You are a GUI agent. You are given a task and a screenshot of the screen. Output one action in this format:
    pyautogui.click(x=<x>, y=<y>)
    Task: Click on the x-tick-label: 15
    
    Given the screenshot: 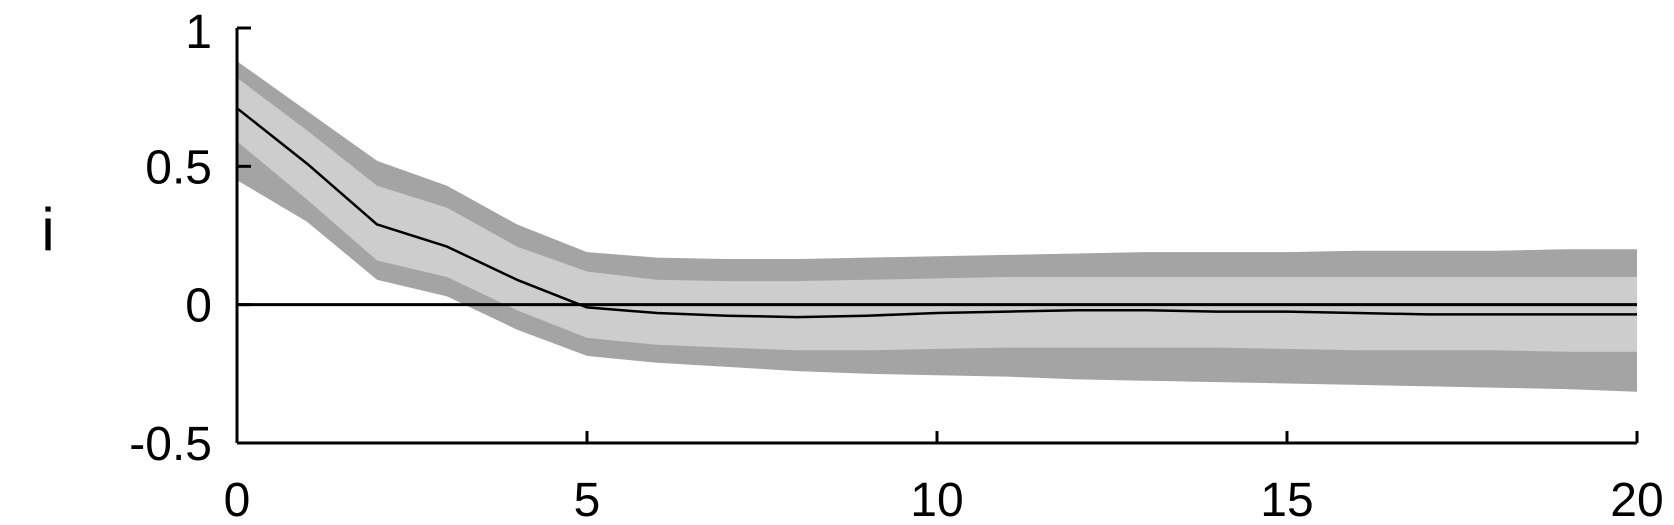 What is the action you would take?
    pyautogui.click(x=1286, y=499)
    